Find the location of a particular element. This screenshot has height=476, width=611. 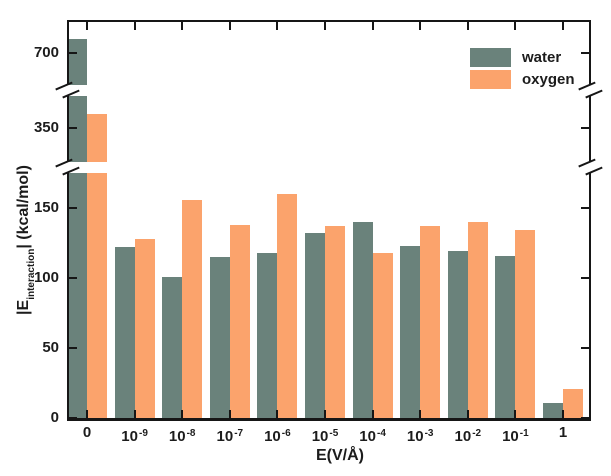

y-tick-label-0: 0 is located at coordinates (54, 417).